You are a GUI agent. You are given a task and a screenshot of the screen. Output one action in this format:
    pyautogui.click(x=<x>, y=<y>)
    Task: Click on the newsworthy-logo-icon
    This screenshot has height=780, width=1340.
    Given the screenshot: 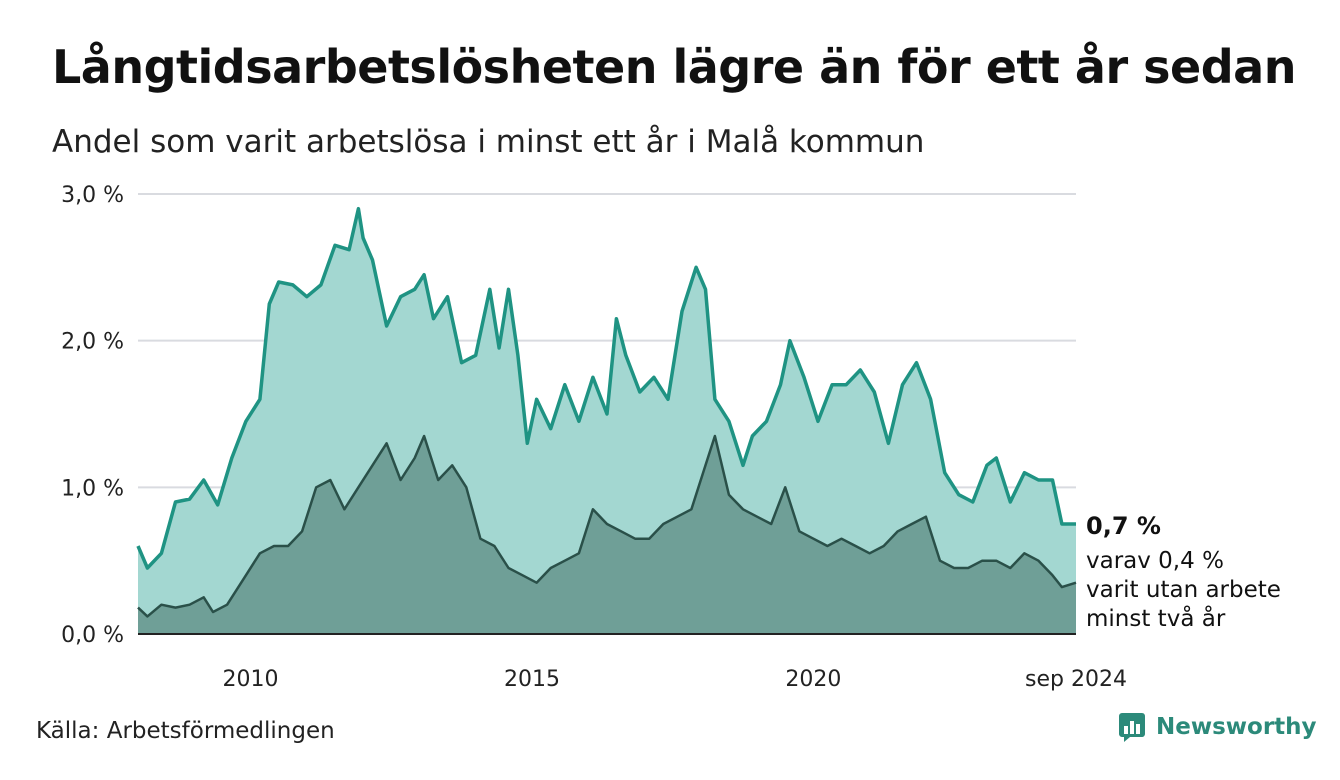 What is the action you would take?
    pyautogui.click(x=1132, y=727)
    